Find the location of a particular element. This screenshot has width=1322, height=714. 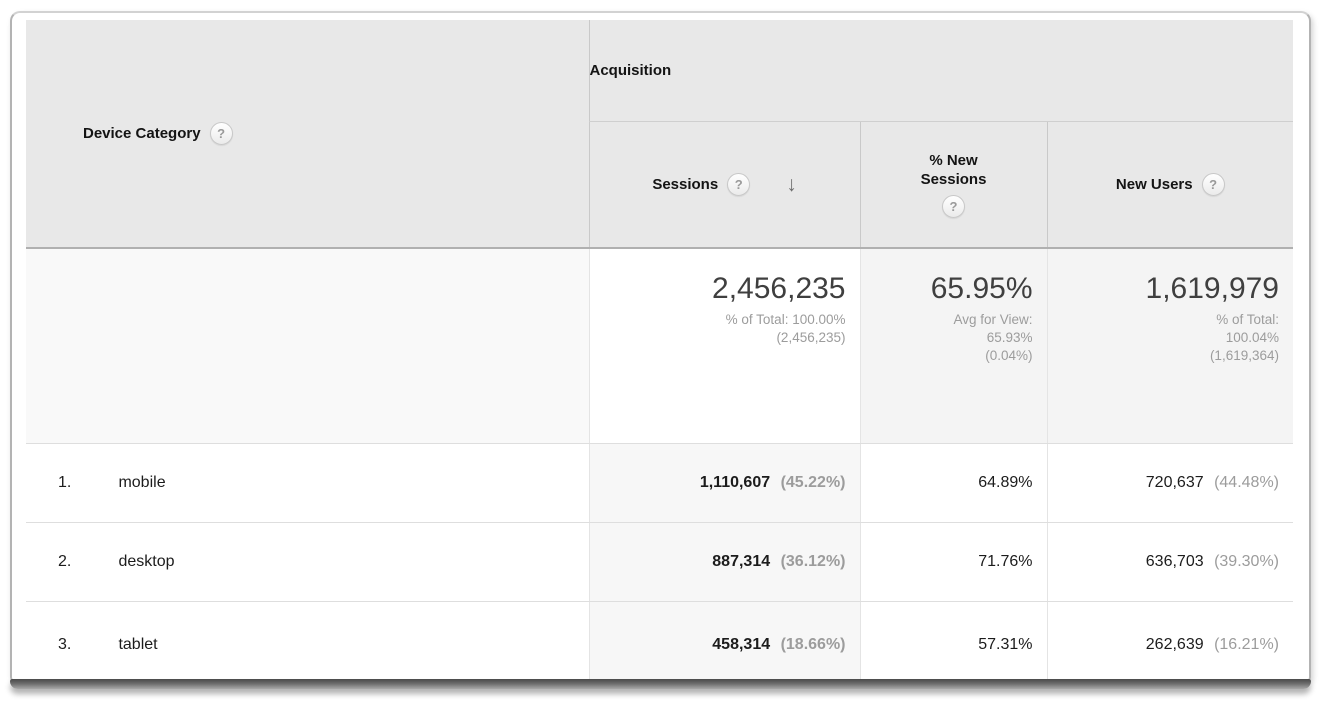

percent-new-sessions-cell: 57.31% is located at coordinates (953, 640).